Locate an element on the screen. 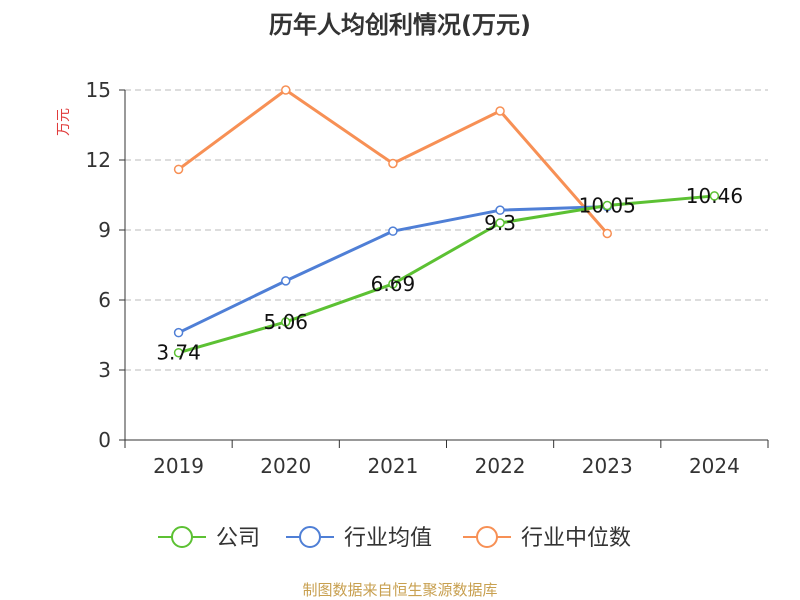 This screenshot has width=800, height=600. legend-item-公司: 公司 is located at coordinates (209, 538).